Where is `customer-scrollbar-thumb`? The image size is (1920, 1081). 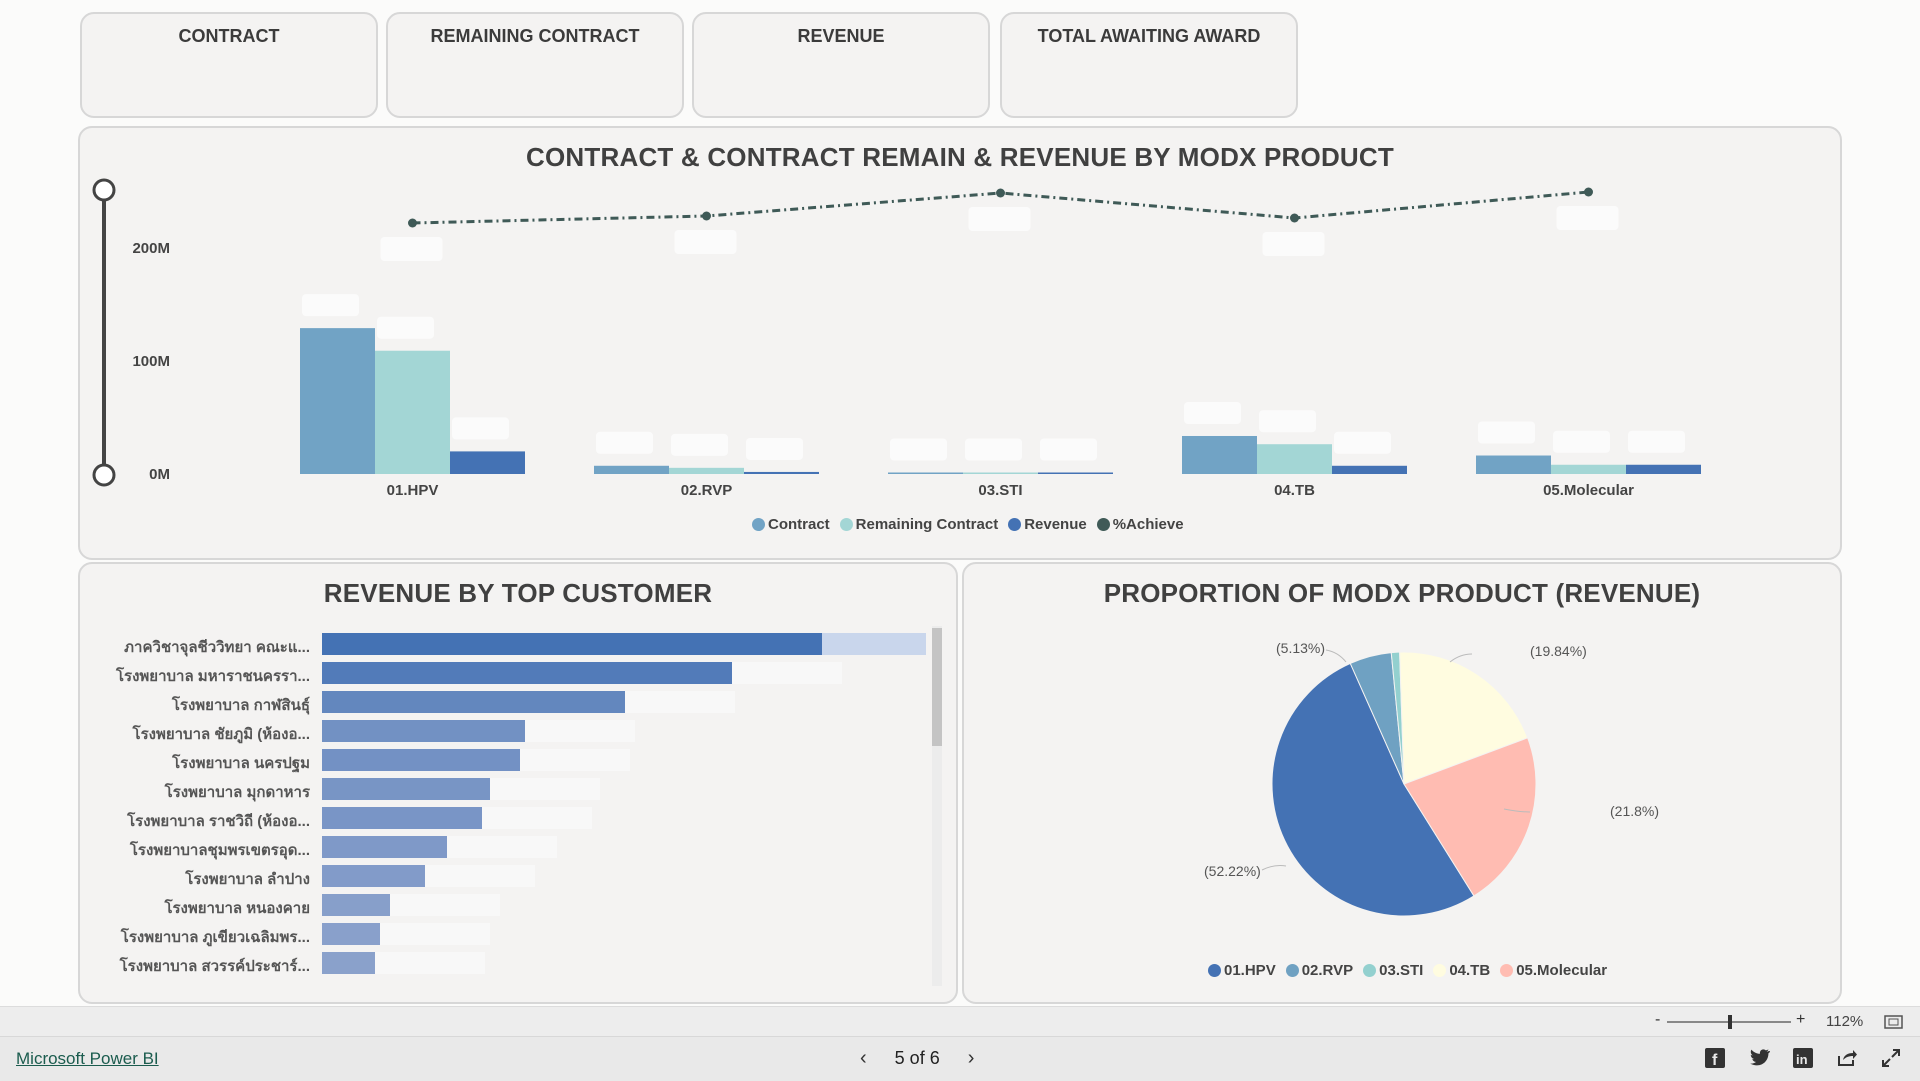 customer-scrollbar-thumb is located at coordinates (937, 687).